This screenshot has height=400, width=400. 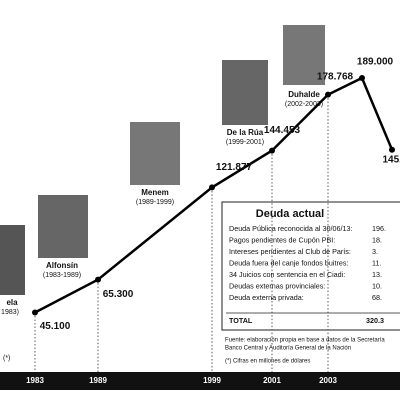 What do you see at coordinates (241, 320) in the screenshot?
I see `total-label: TOTAL` at bounding box center [241, 320].